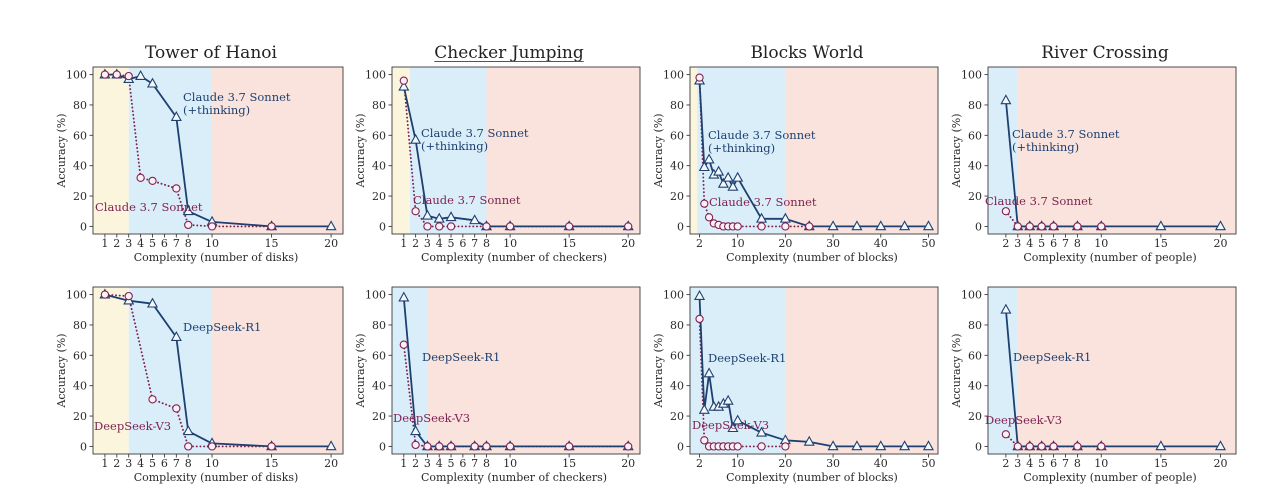 The height and width of the screenshot is (502, 1277). Describe the element at coordinates (212, 463) in the screenshot. I see `x-tick-label: 10` at that location.